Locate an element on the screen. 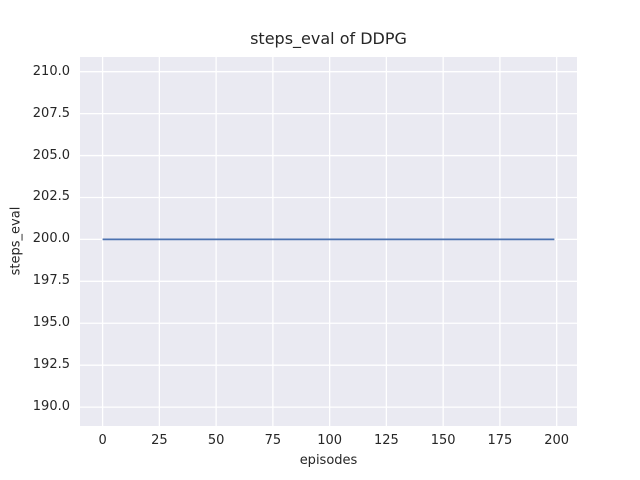  y-tick-label: 195.0 is located at coordinates (51, 323).